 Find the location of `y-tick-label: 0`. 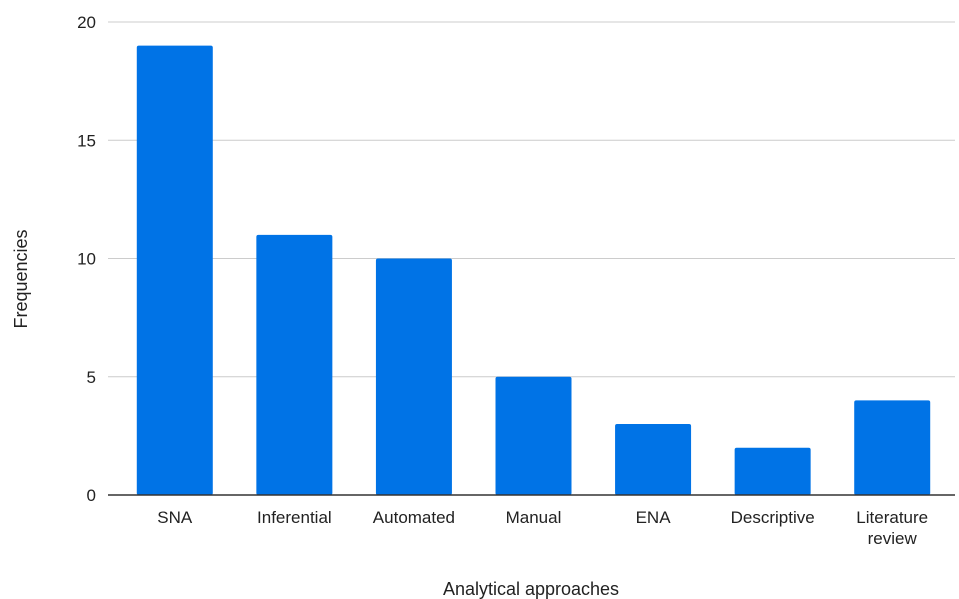

y-tick-label: 0 is located at coordinates (91, 495).